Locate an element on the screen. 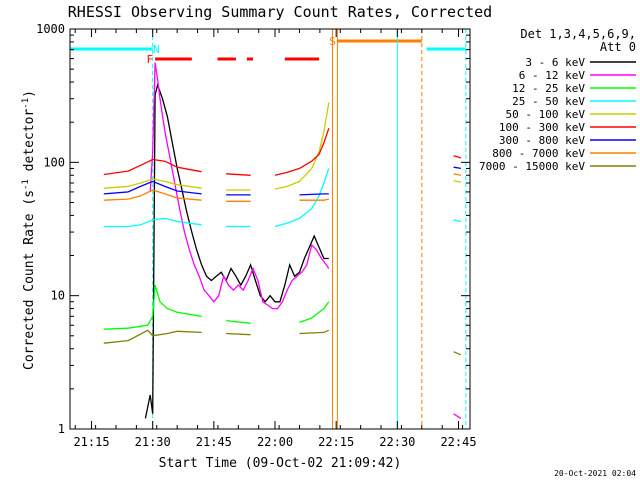 Image resolution: width=640 pixels, height=480 pixels. y-axis-label-sup2: -1 is located at coordinates (26, 103).